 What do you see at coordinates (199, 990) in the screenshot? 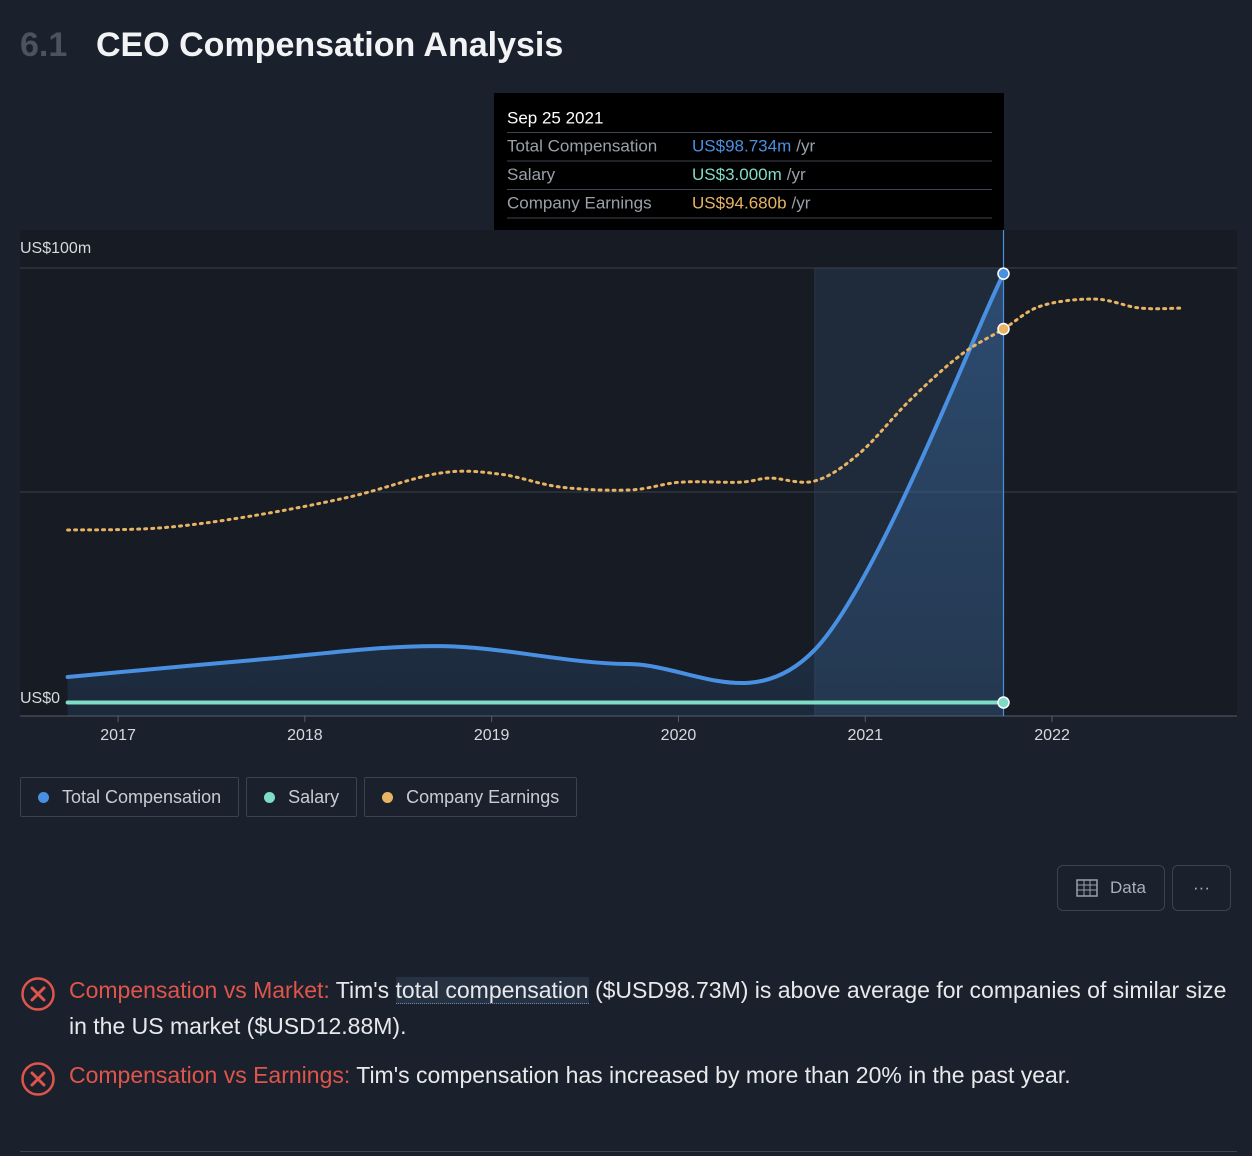
I see `check-label: Compensation vs Market:` at bounding box center [199, 990].